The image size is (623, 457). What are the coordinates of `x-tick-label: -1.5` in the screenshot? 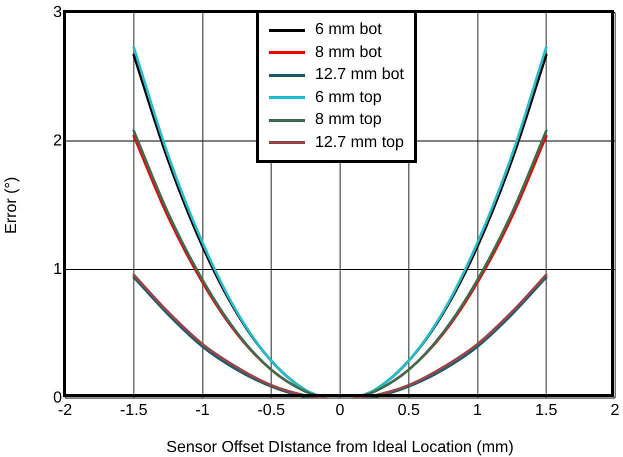 It's located at (134, 411).